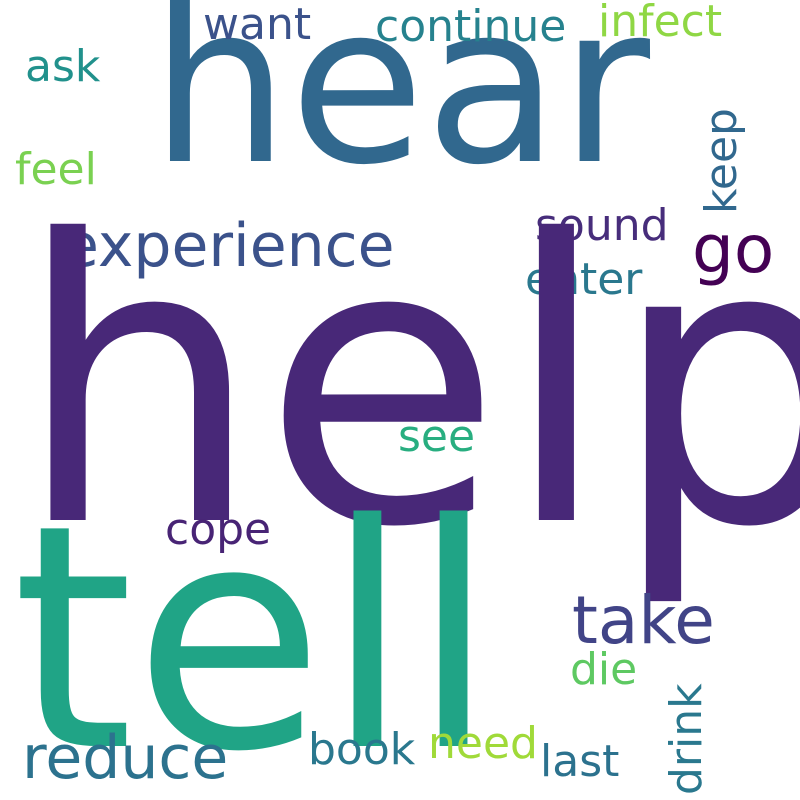 The image size is (800, 800). Describe the element at coordinates (56, 169) in the screenshot. I see `word-feel: feel` at that location.